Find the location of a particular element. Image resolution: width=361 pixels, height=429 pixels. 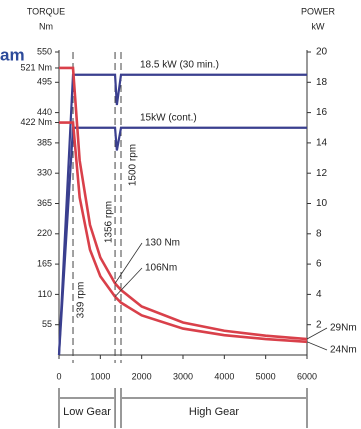

y-axis-unit: Nm is located at coordinates (46, 26).